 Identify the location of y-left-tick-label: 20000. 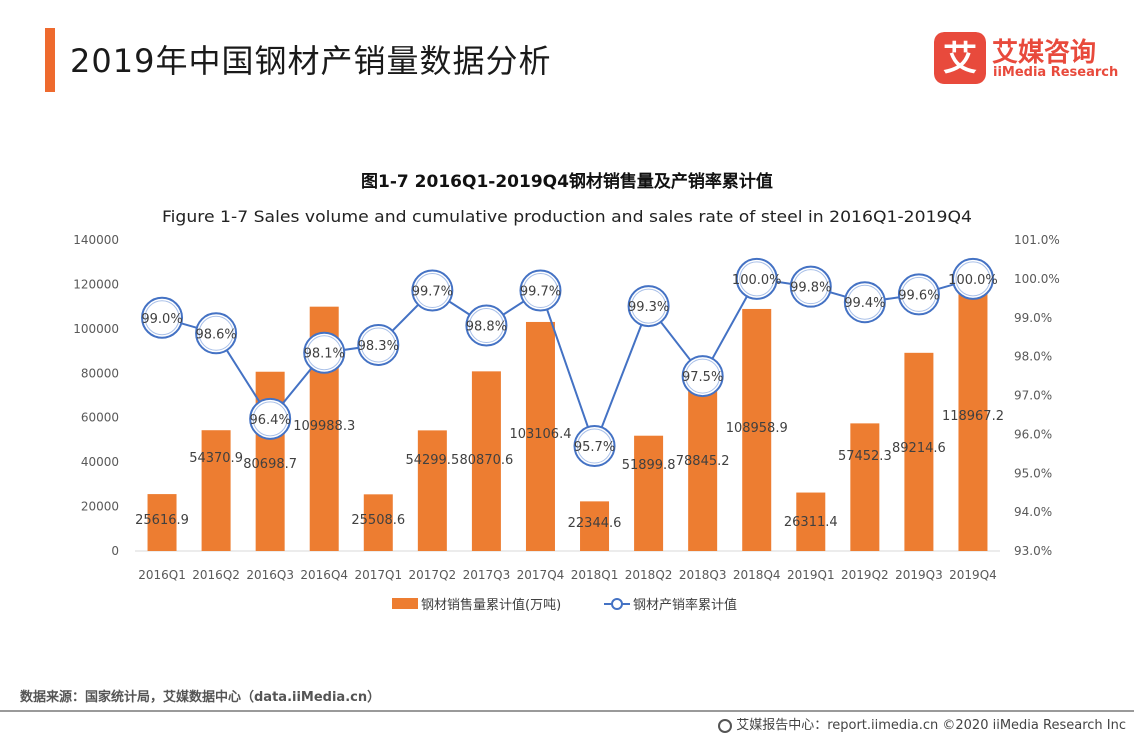
(100, 507).